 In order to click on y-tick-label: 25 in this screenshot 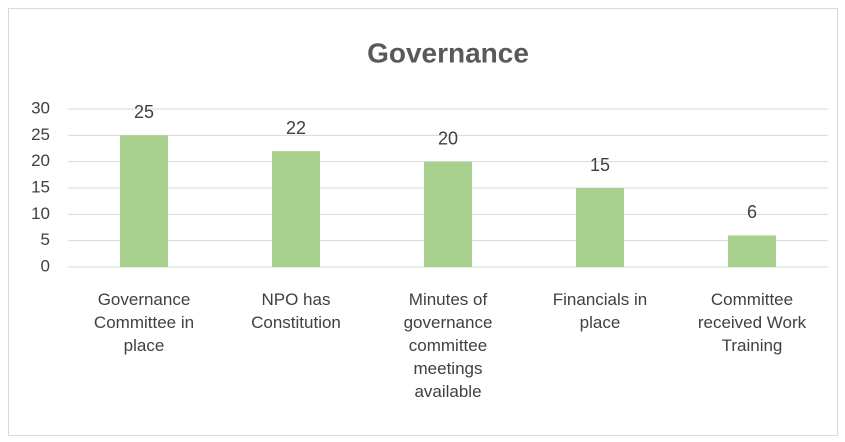, I will do `click(40, 134)`.